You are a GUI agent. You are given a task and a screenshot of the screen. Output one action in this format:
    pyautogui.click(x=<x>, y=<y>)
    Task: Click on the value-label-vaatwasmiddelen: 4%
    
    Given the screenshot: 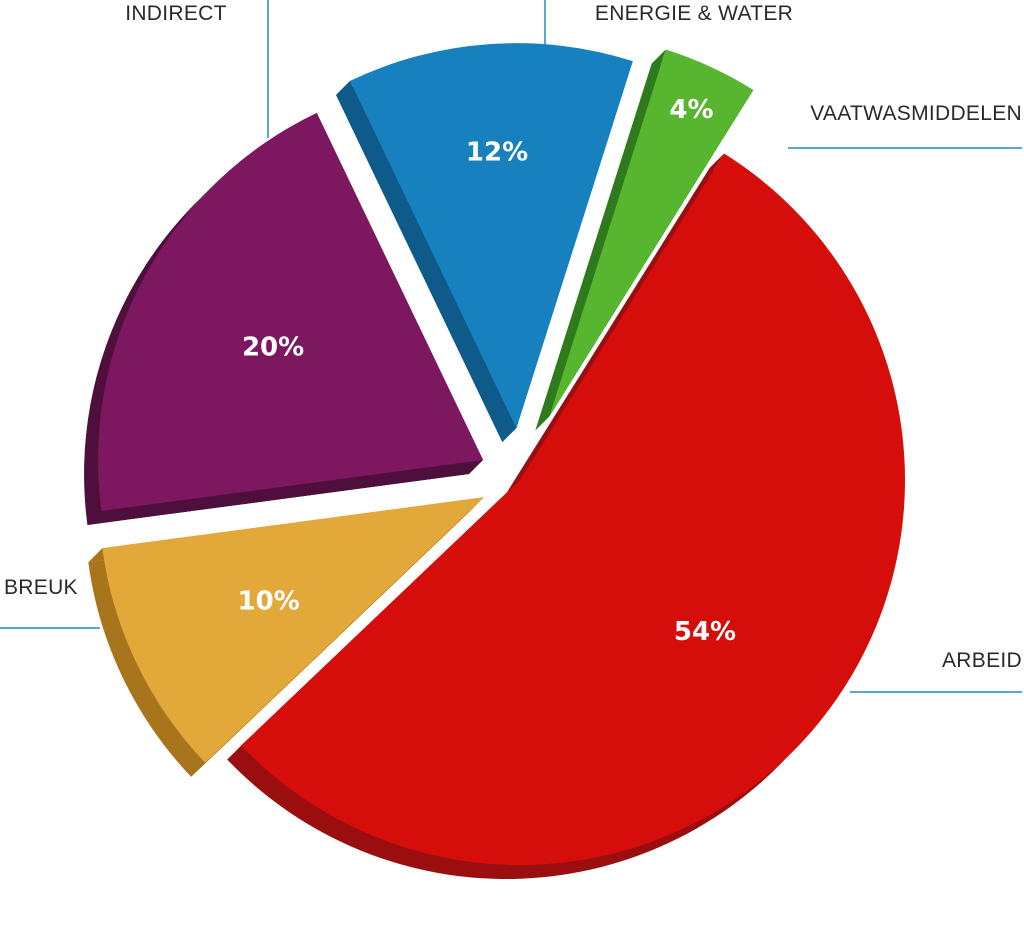 What is the action you would take?
    pyautogui.click(x=691, y=110)
    